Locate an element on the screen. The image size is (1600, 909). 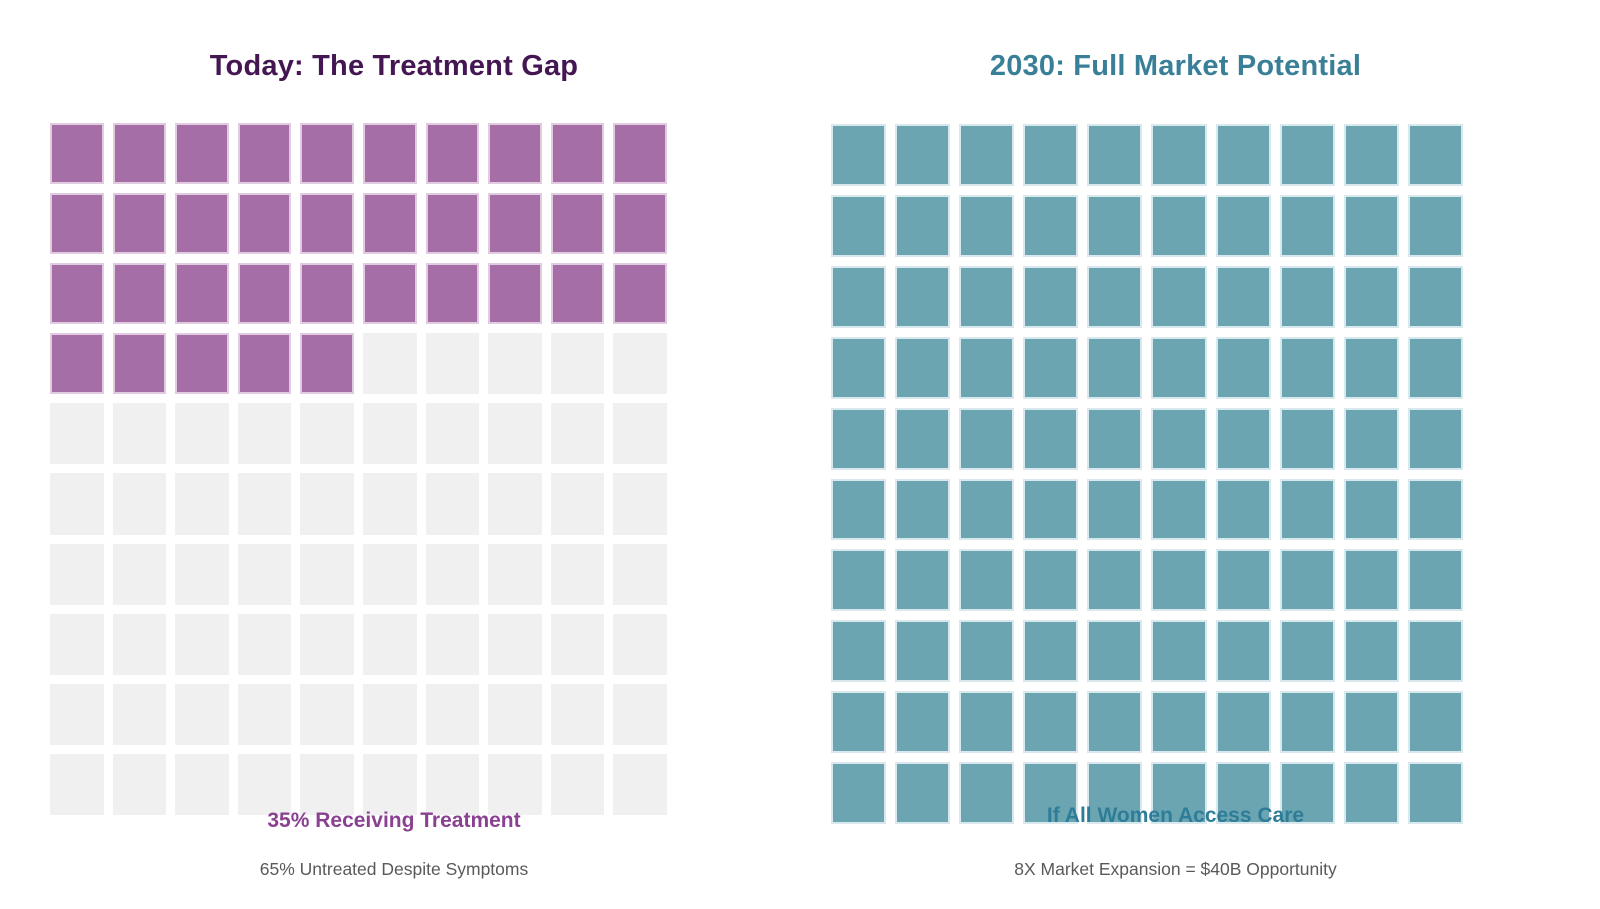
left-chart-caption: 35% Receiving Treatment is located at coordinates (394, 820).